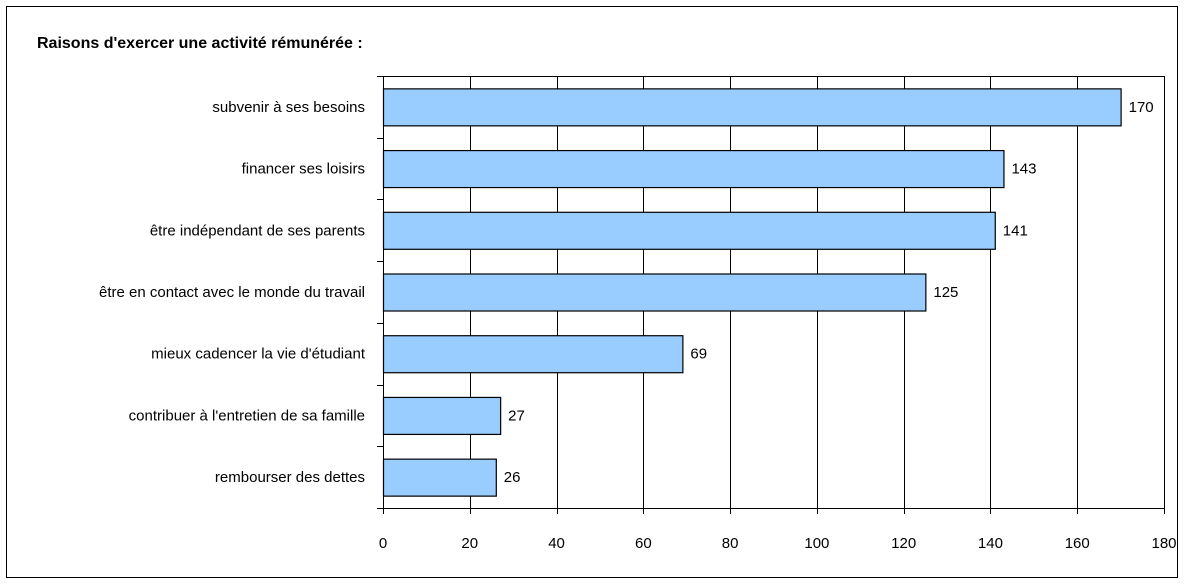  I want to click on x-tick-label-0: 0, so click(383, 543).